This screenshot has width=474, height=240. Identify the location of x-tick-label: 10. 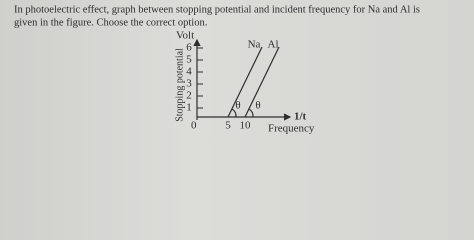
(246, 126).